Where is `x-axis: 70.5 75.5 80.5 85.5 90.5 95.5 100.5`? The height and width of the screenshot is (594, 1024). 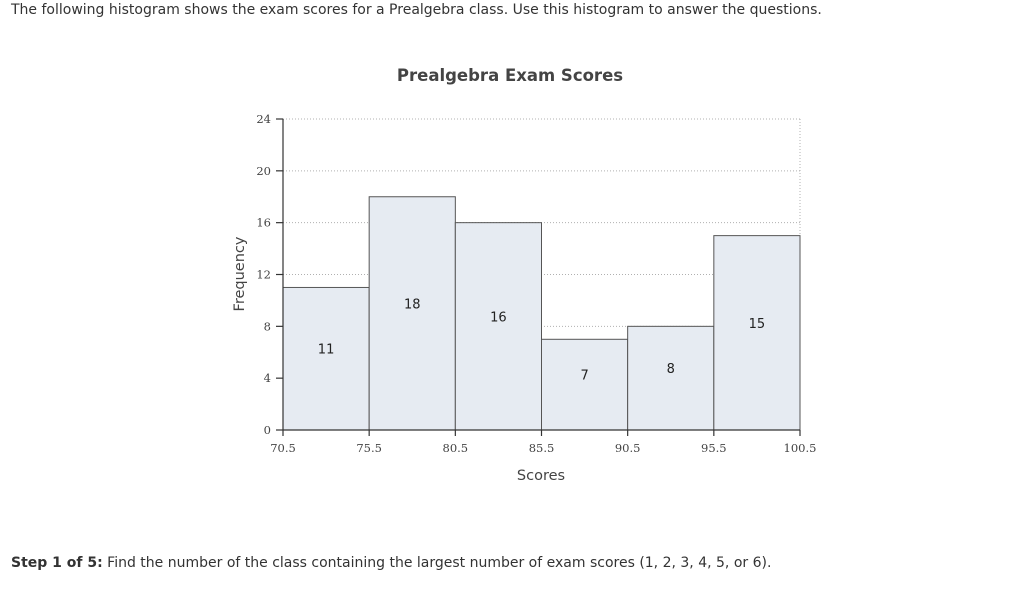 x-axis: 70.5 75.5 80.5 85.5 90.5 95.5 100.5 is located at coordinates (543, 442).